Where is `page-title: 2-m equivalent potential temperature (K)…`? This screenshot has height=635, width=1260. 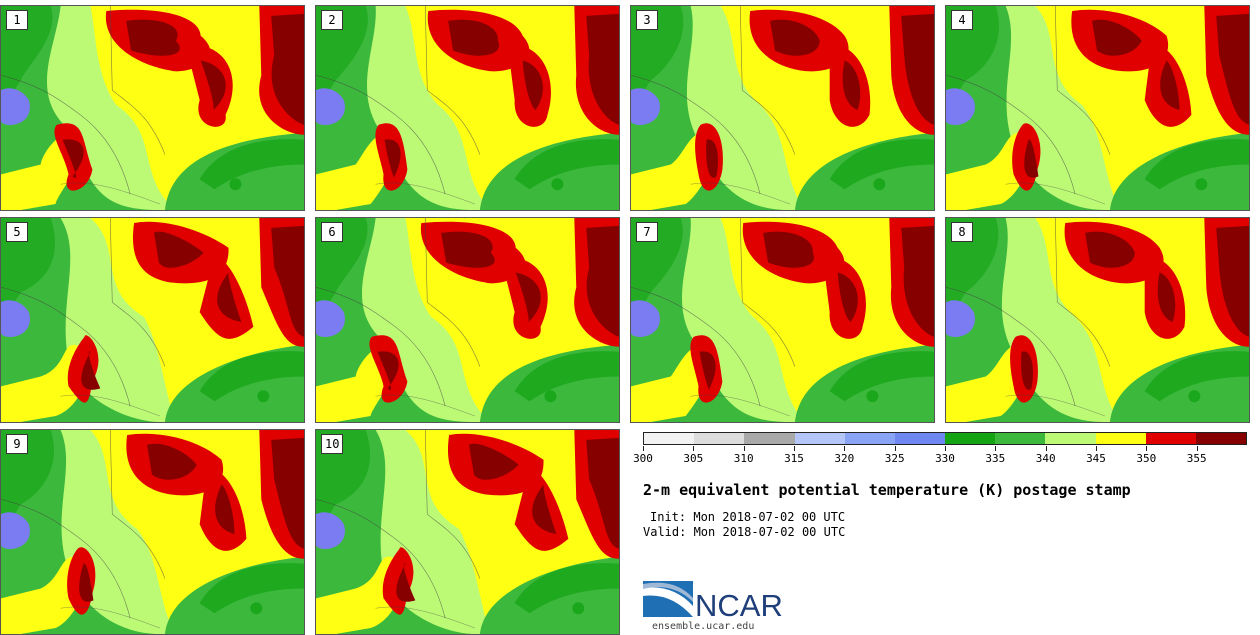
page-title: 2-m equivalent potential temperature (K)… is located at coordinates (887, 490).